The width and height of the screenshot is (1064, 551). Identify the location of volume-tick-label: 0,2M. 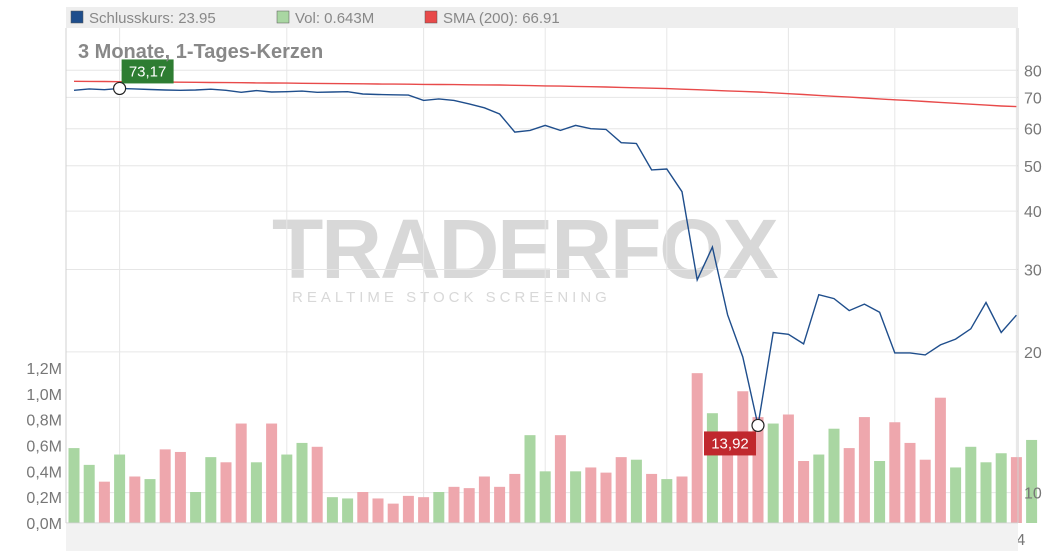
(44, 498).